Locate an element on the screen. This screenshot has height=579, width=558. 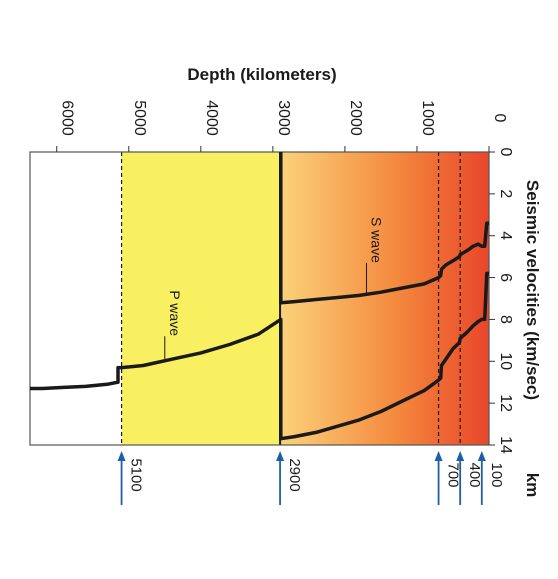
boundary-label-400: 400 is located at coordinates (474, 474).